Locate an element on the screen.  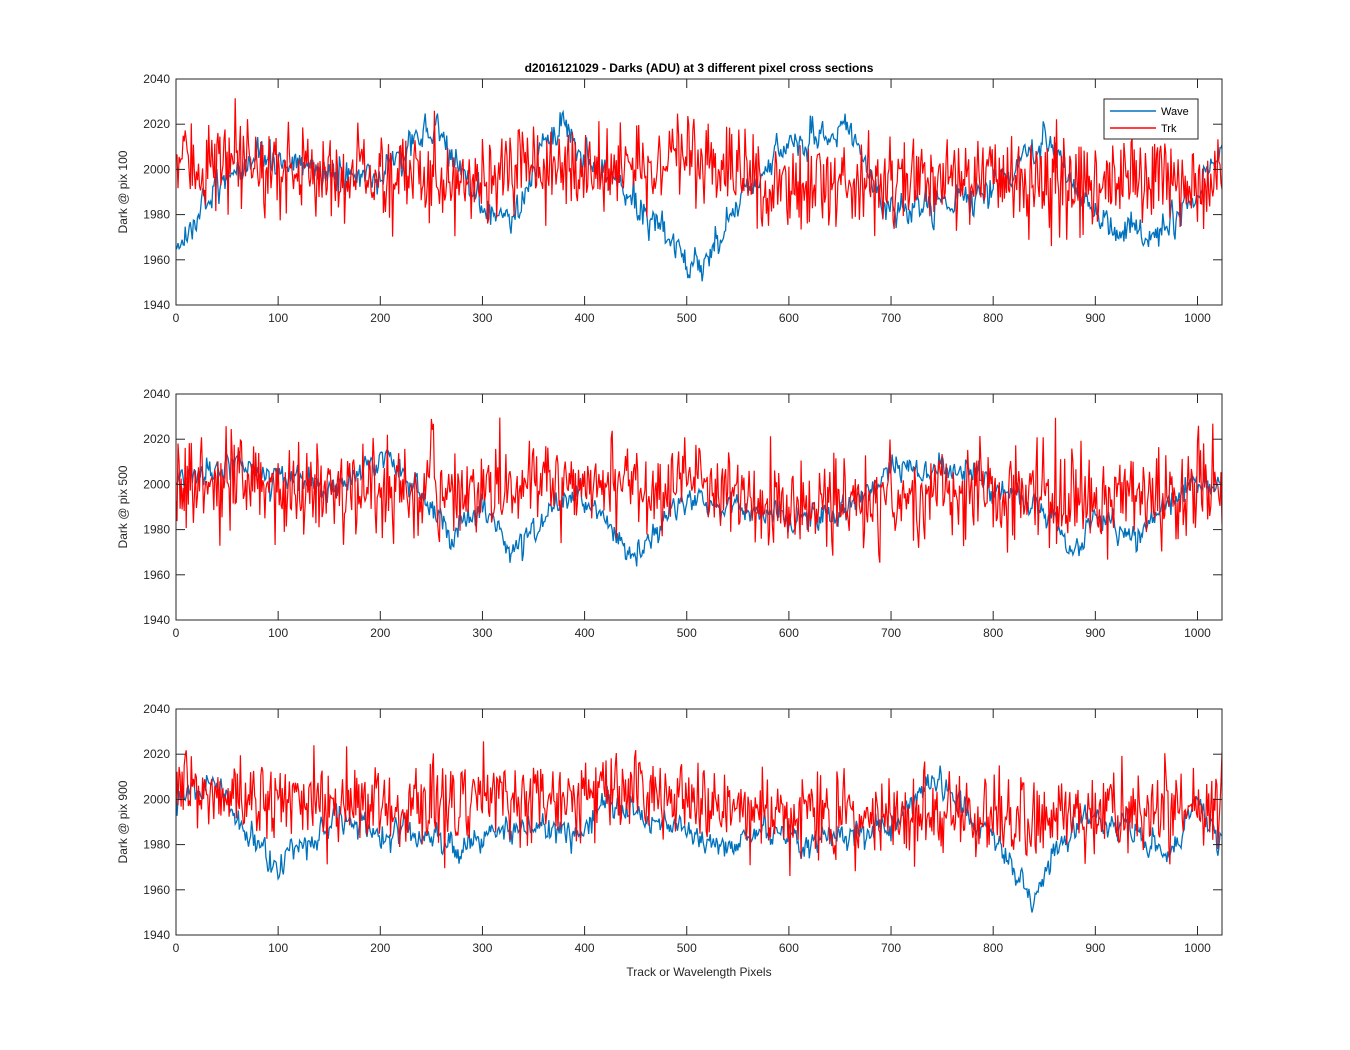
legend: Wave Trk is located at coordinates (1151, 119).